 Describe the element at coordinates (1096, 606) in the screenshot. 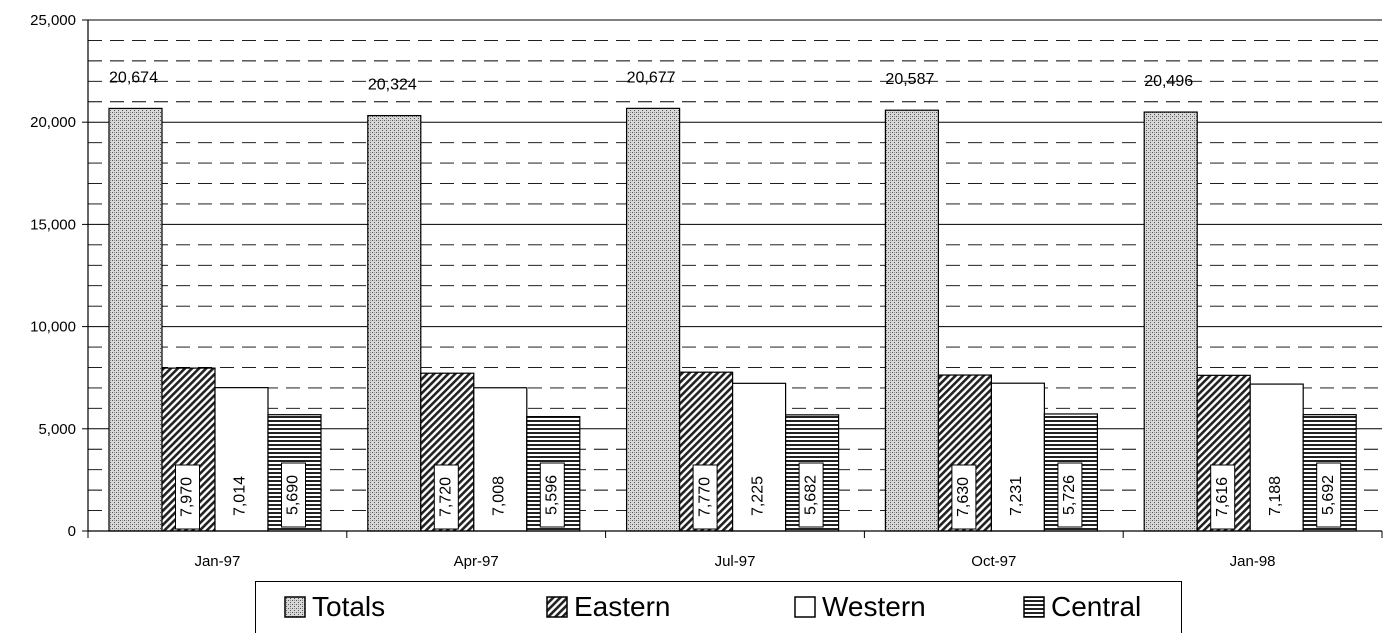

I see `legend-label-central: Central` at that location.